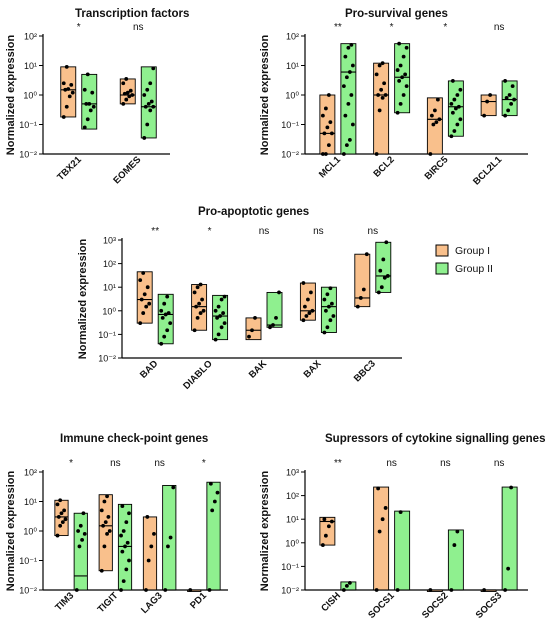 This screenshot has height=631, width=550. I want to click on chart-immune-check-point-genes-significance-pd1: *, so click(204, 463).